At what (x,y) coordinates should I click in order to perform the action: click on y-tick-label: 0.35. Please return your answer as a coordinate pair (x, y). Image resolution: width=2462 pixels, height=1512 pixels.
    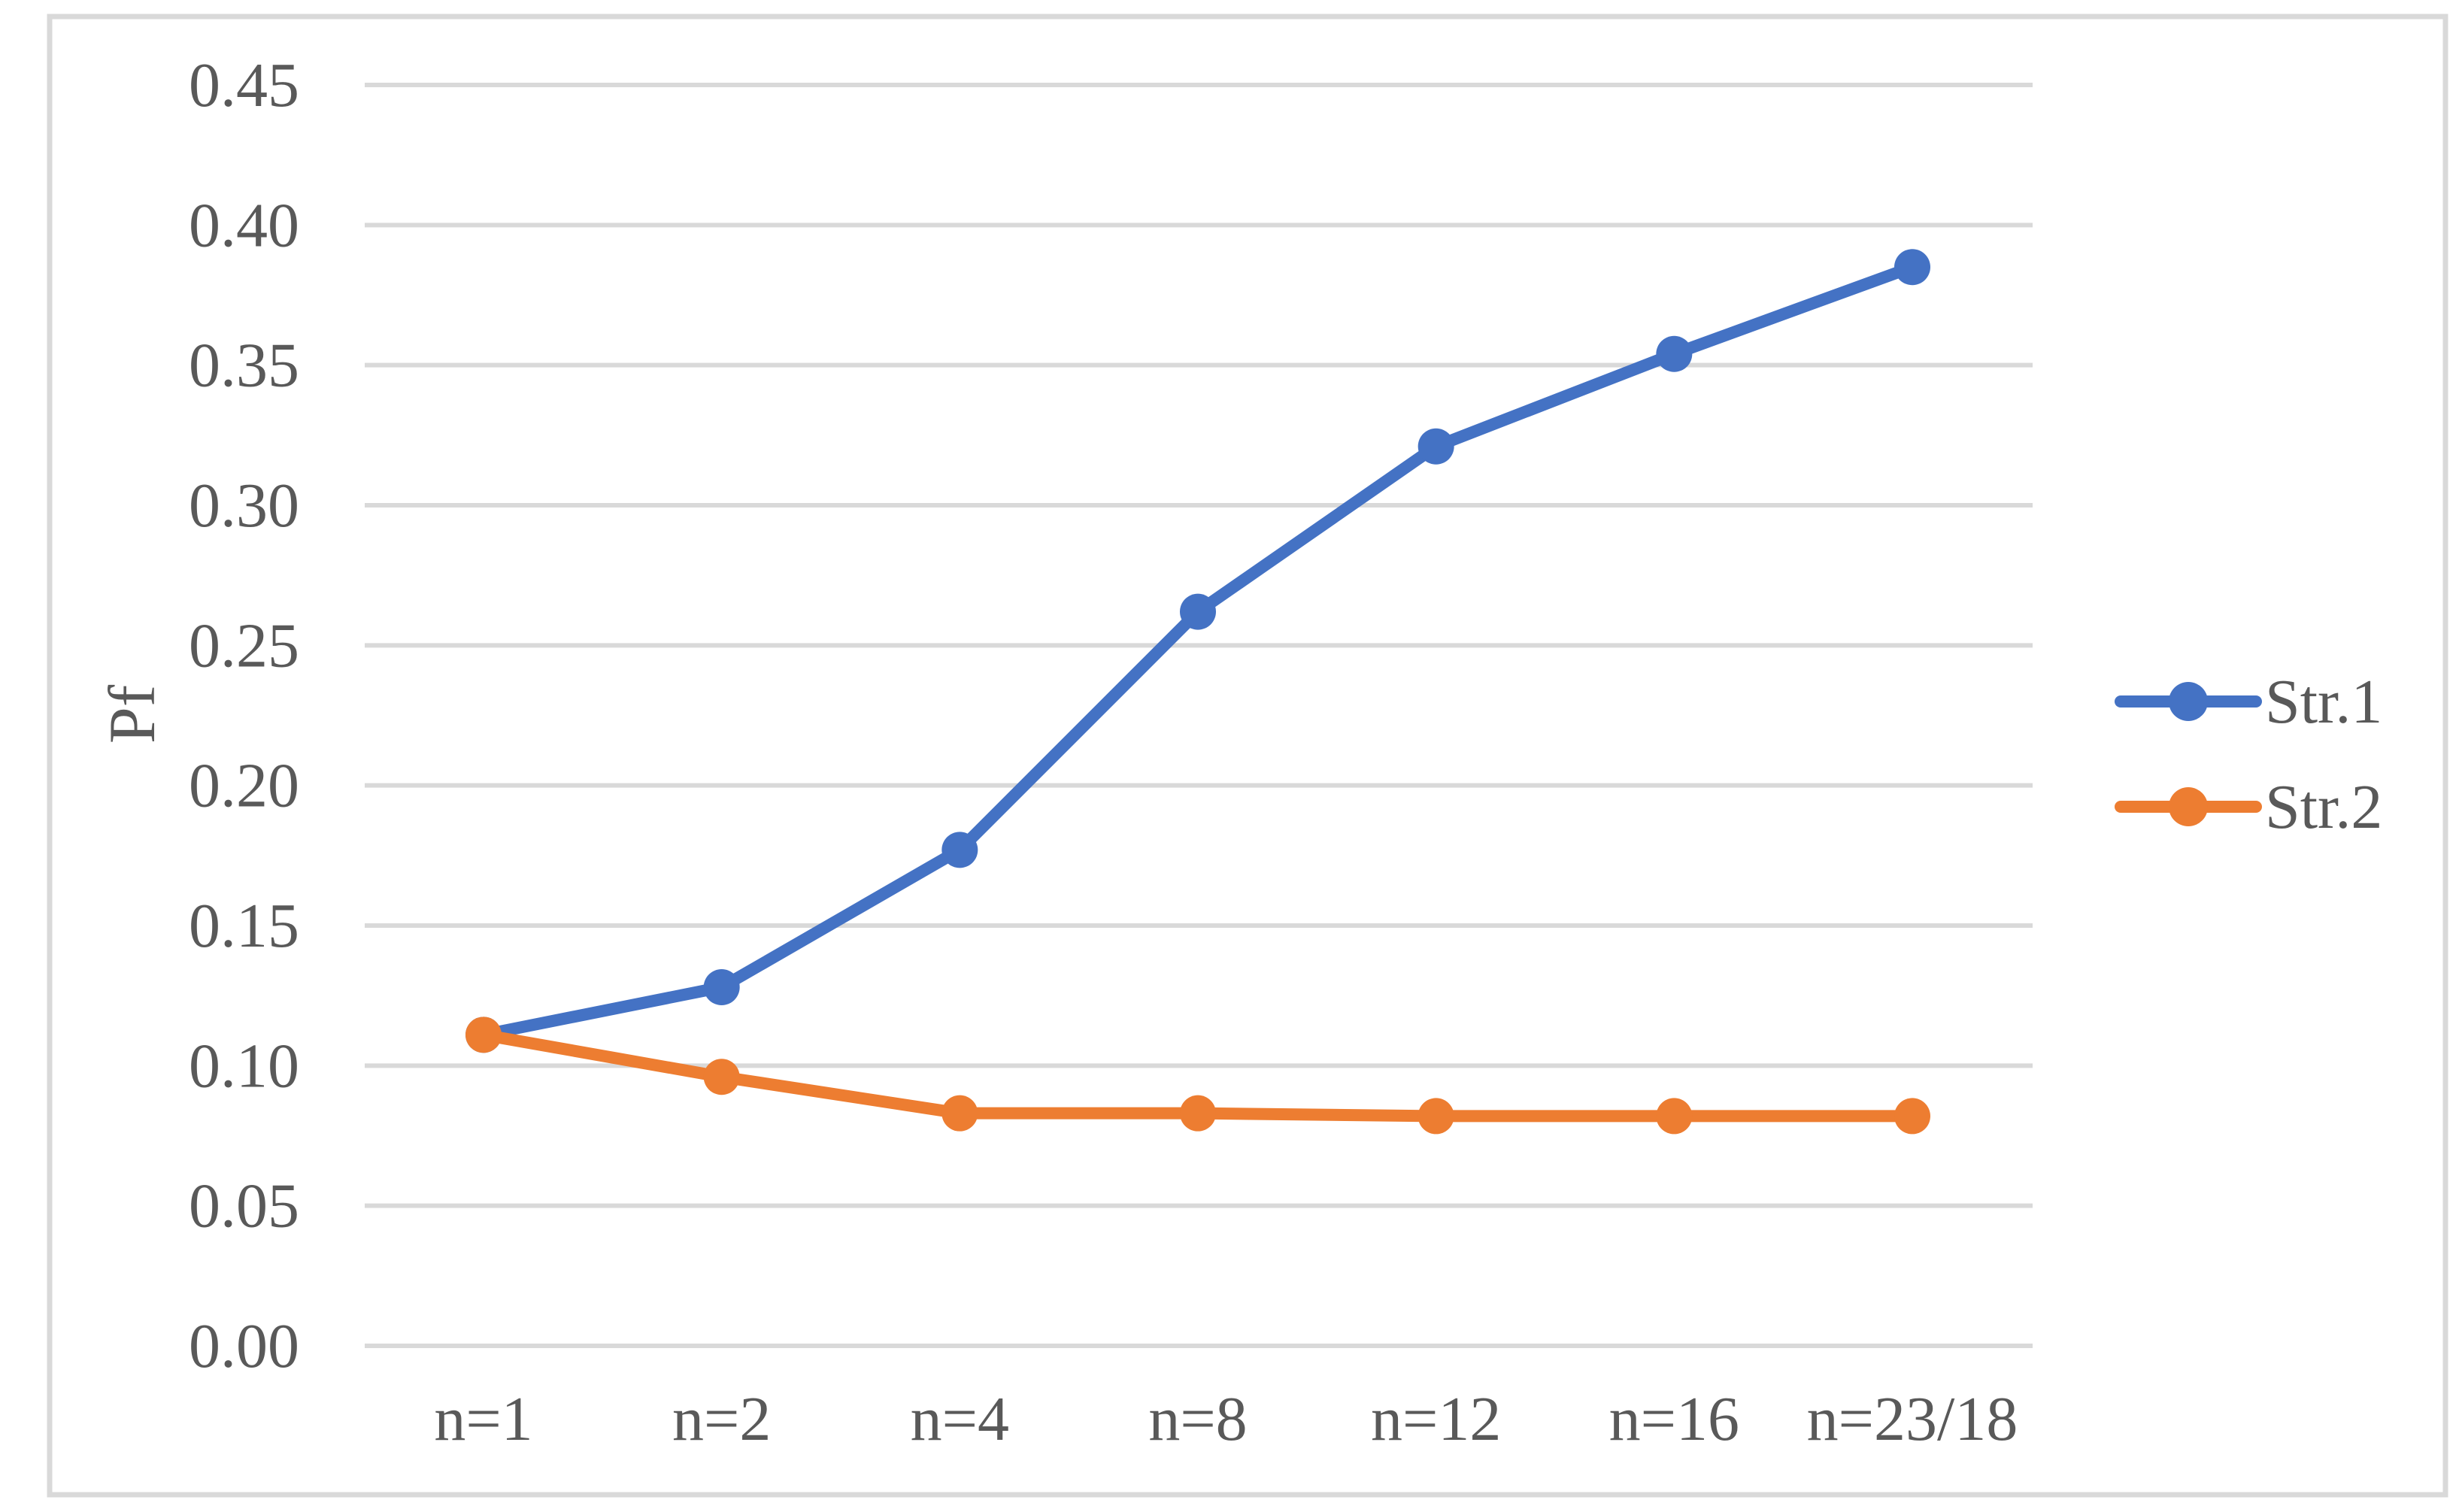
    Looking at the image, I should click on (244, 366).